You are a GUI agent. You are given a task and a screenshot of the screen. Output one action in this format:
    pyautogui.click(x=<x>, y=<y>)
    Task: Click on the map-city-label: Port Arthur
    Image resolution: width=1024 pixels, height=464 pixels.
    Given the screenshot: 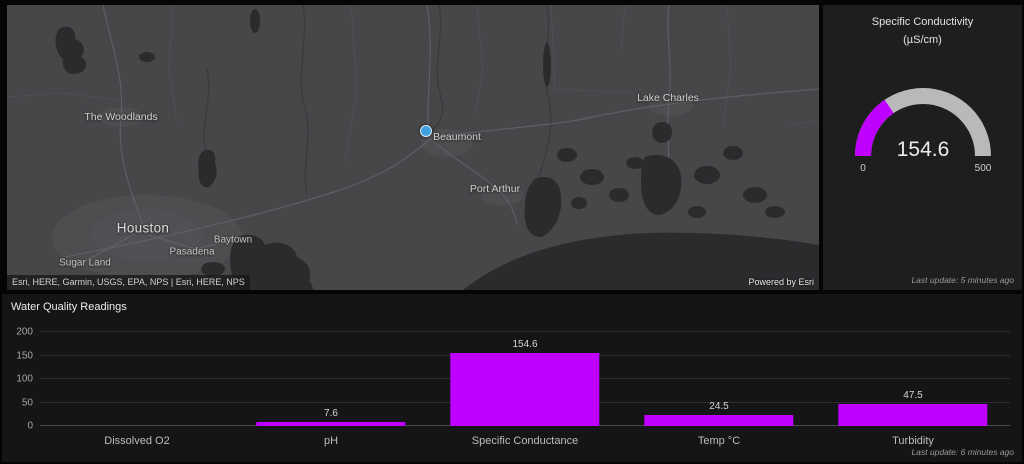 What is the action you would take?
    pyautogui.click(x=495, y=189)
    